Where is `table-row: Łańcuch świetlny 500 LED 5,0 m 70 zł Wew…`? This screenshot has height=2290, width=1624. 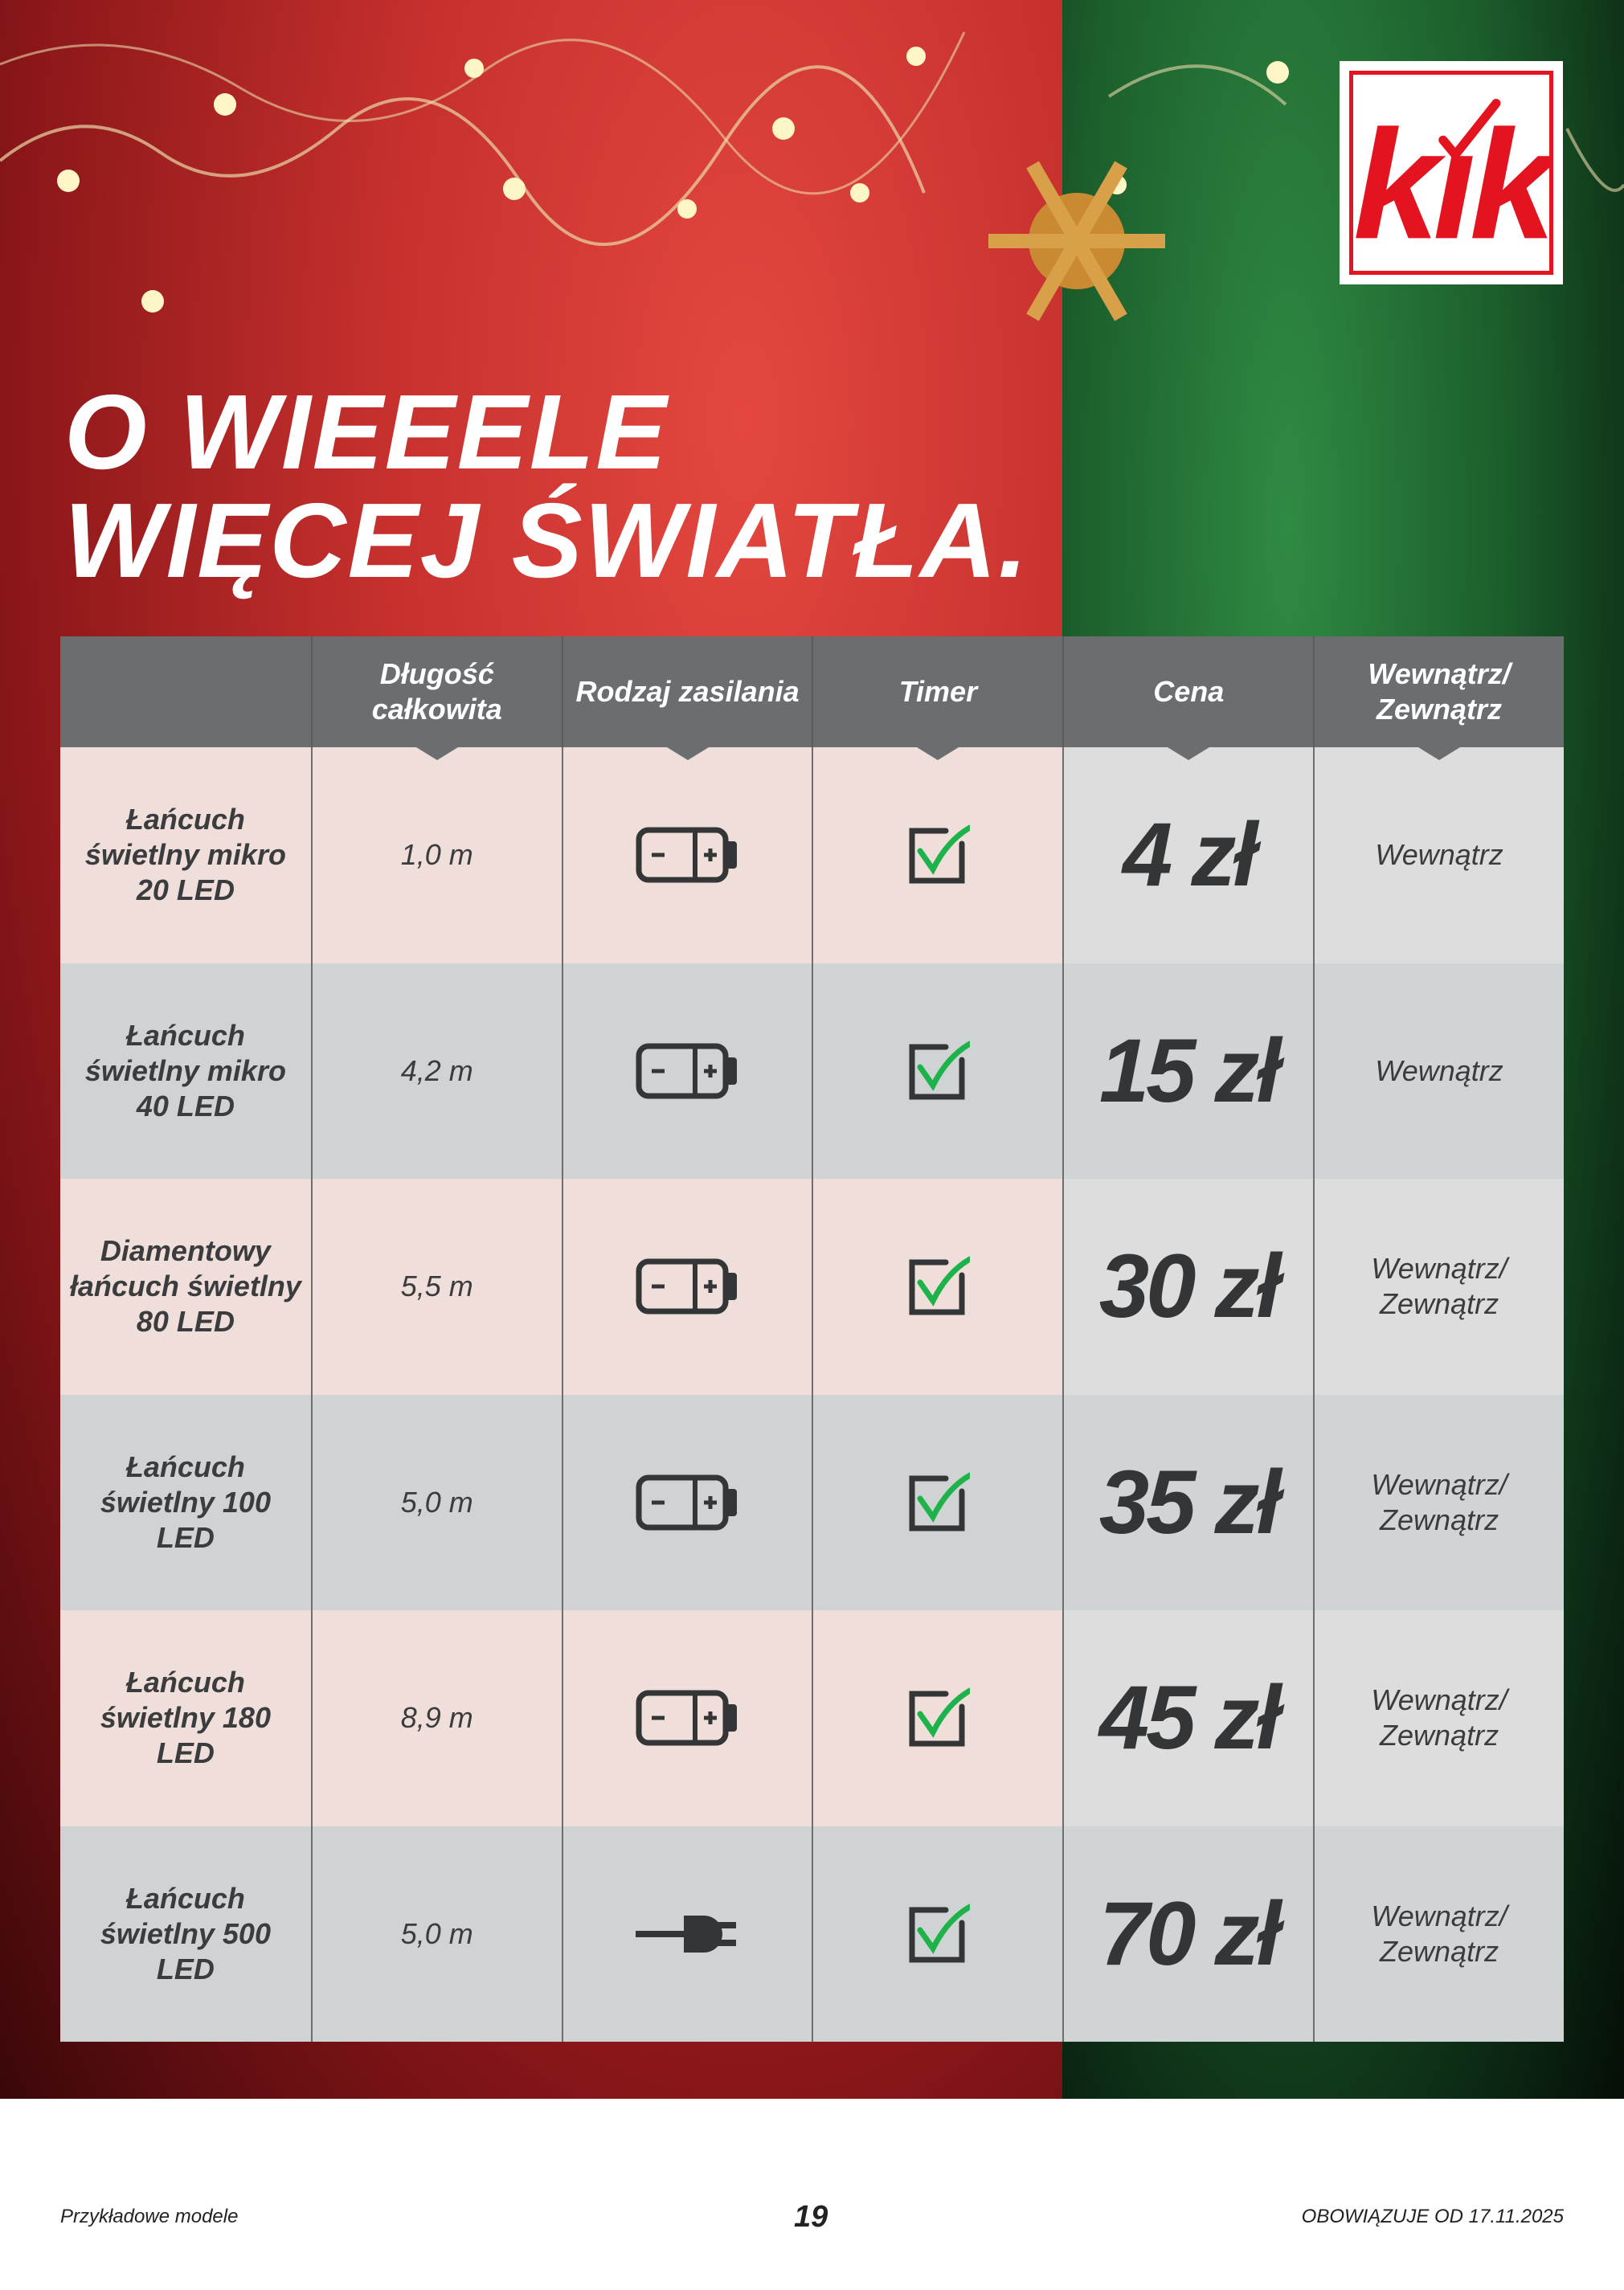
table-row: Łańcuch świetlny 500 LED 5,0 m 70 zł Wew… is located at coordinates (813, 1934).